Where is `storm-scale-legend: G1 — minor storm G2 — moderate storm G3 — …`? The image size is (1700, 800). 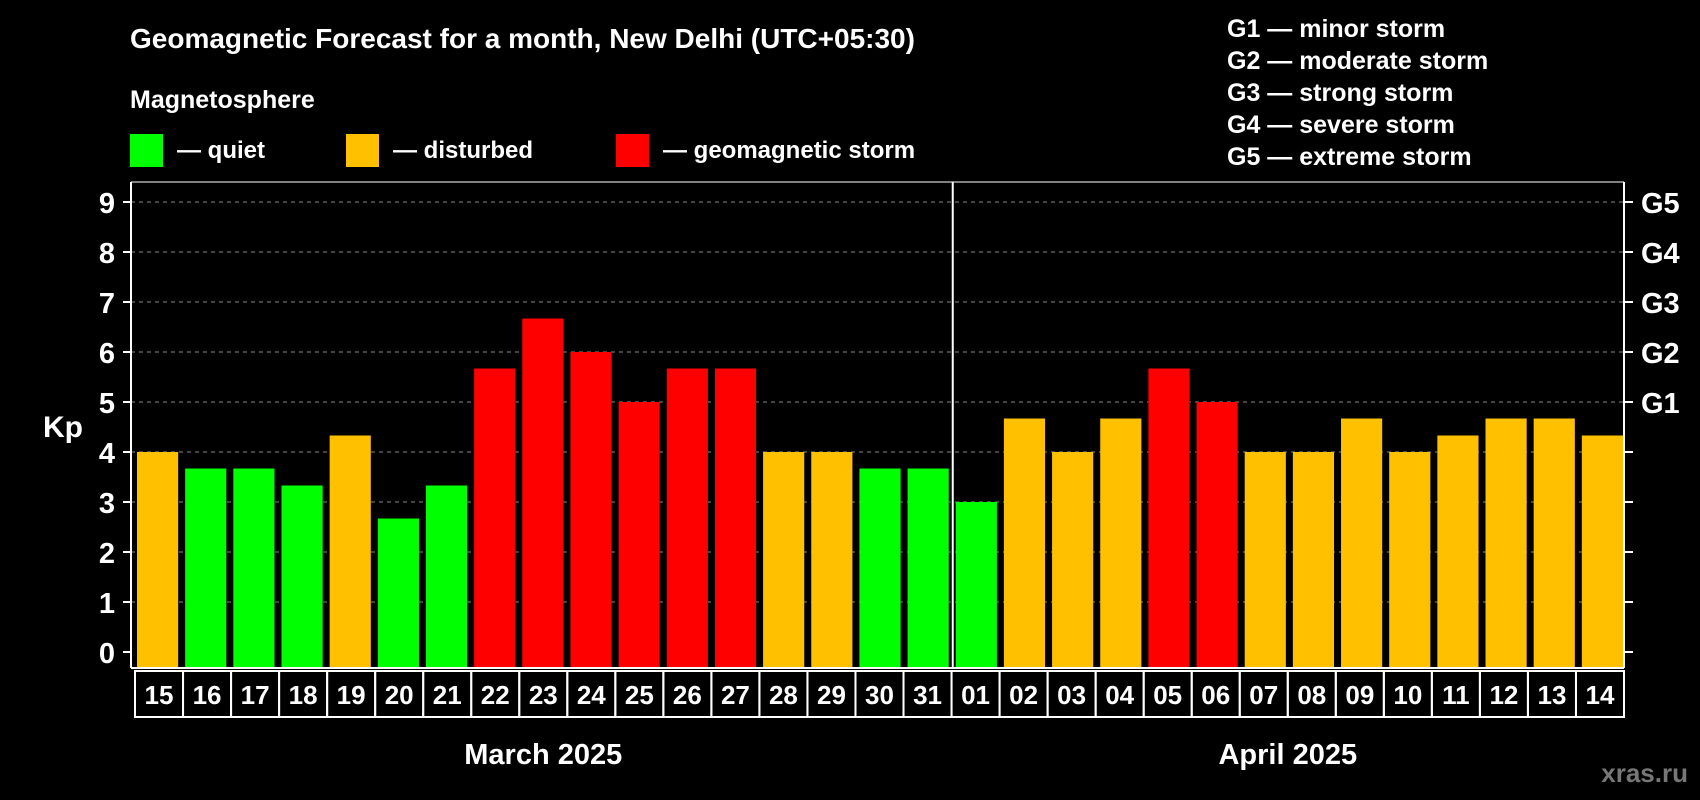
storm-scale-legend: G1 — minor storm G2 — moderate storm G3 — … is located at coordinates (1357, 93).